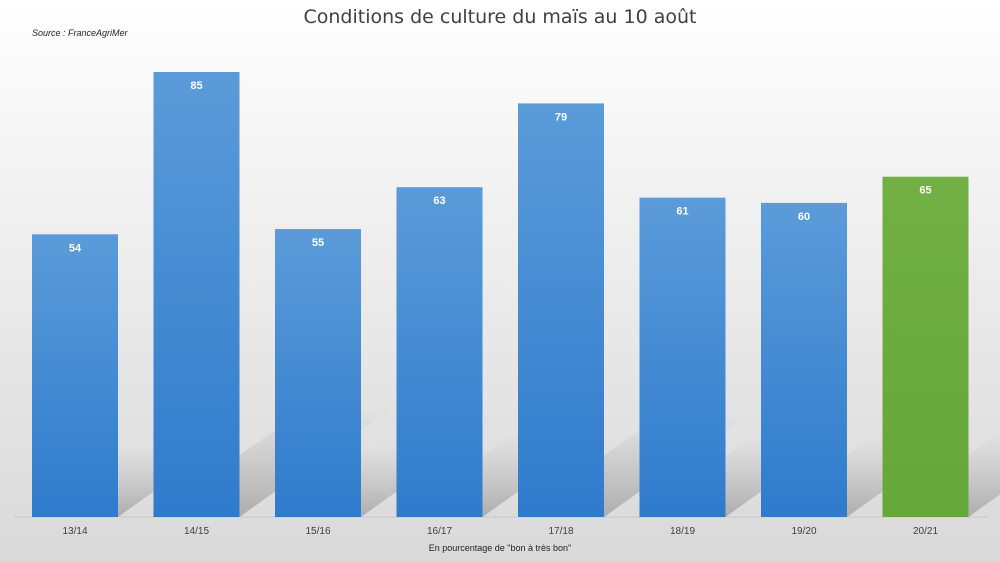 The height and width of the screenshot is (561, 1000). What do you see at coordinates (196, 86) in the screenshot?
I see `data-label: 85` at bounding box center [196, 86].